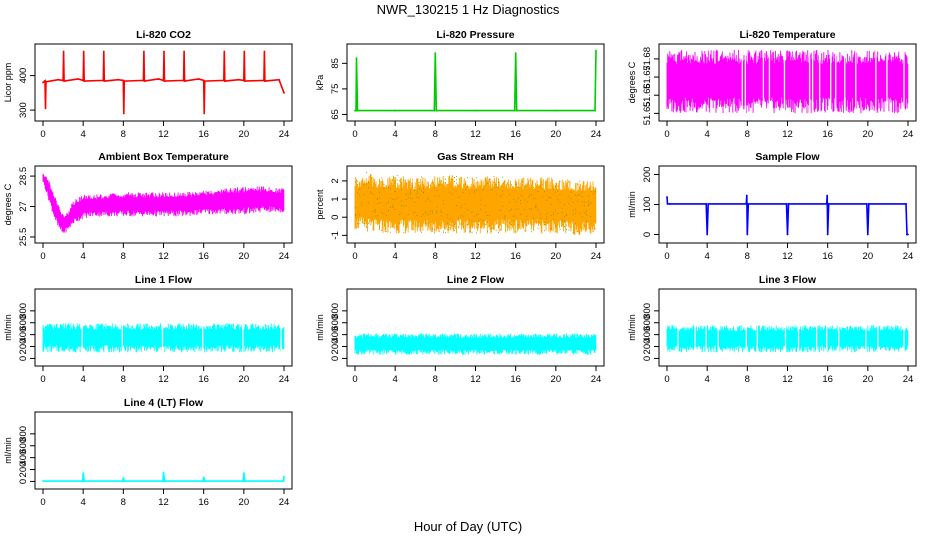 The height and width of the screenshot is (540, 936). I want to click on y-tick-label: 25.5, so click(23, 237).